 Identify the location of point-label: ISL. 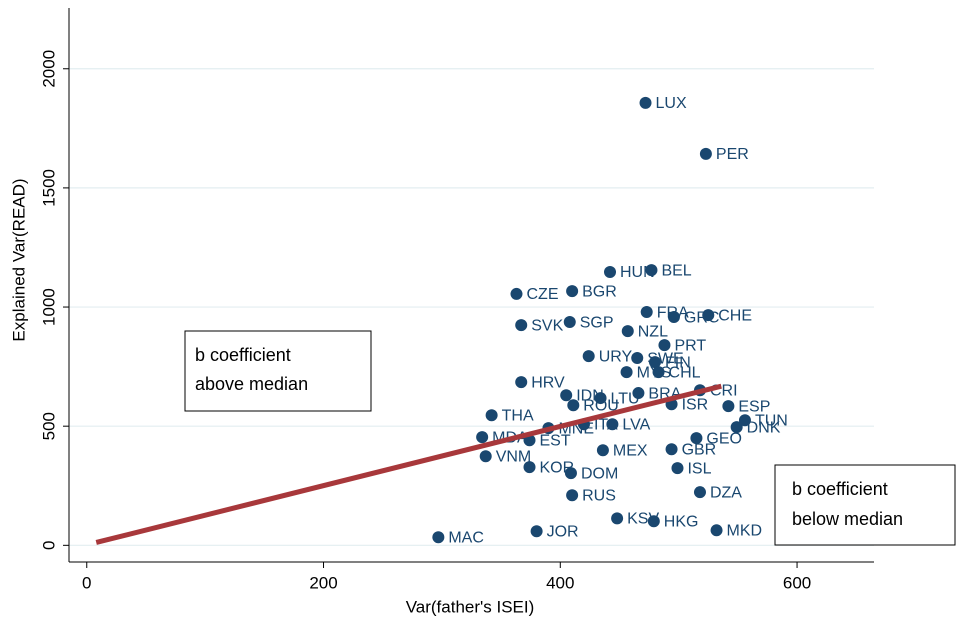
(699, 468).